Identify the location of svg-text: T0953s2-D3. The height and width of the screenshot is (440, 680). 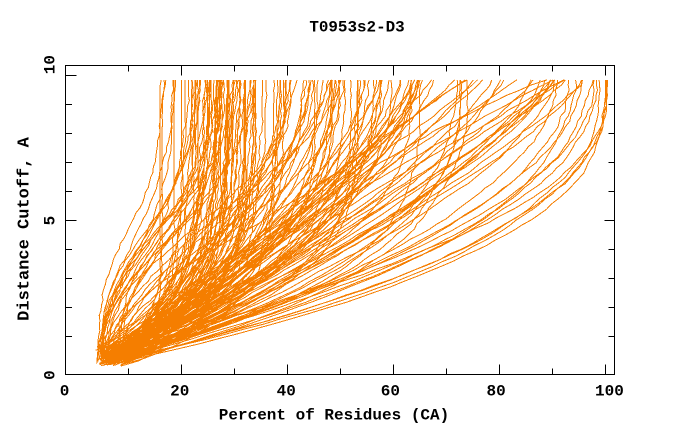
(356, 28).